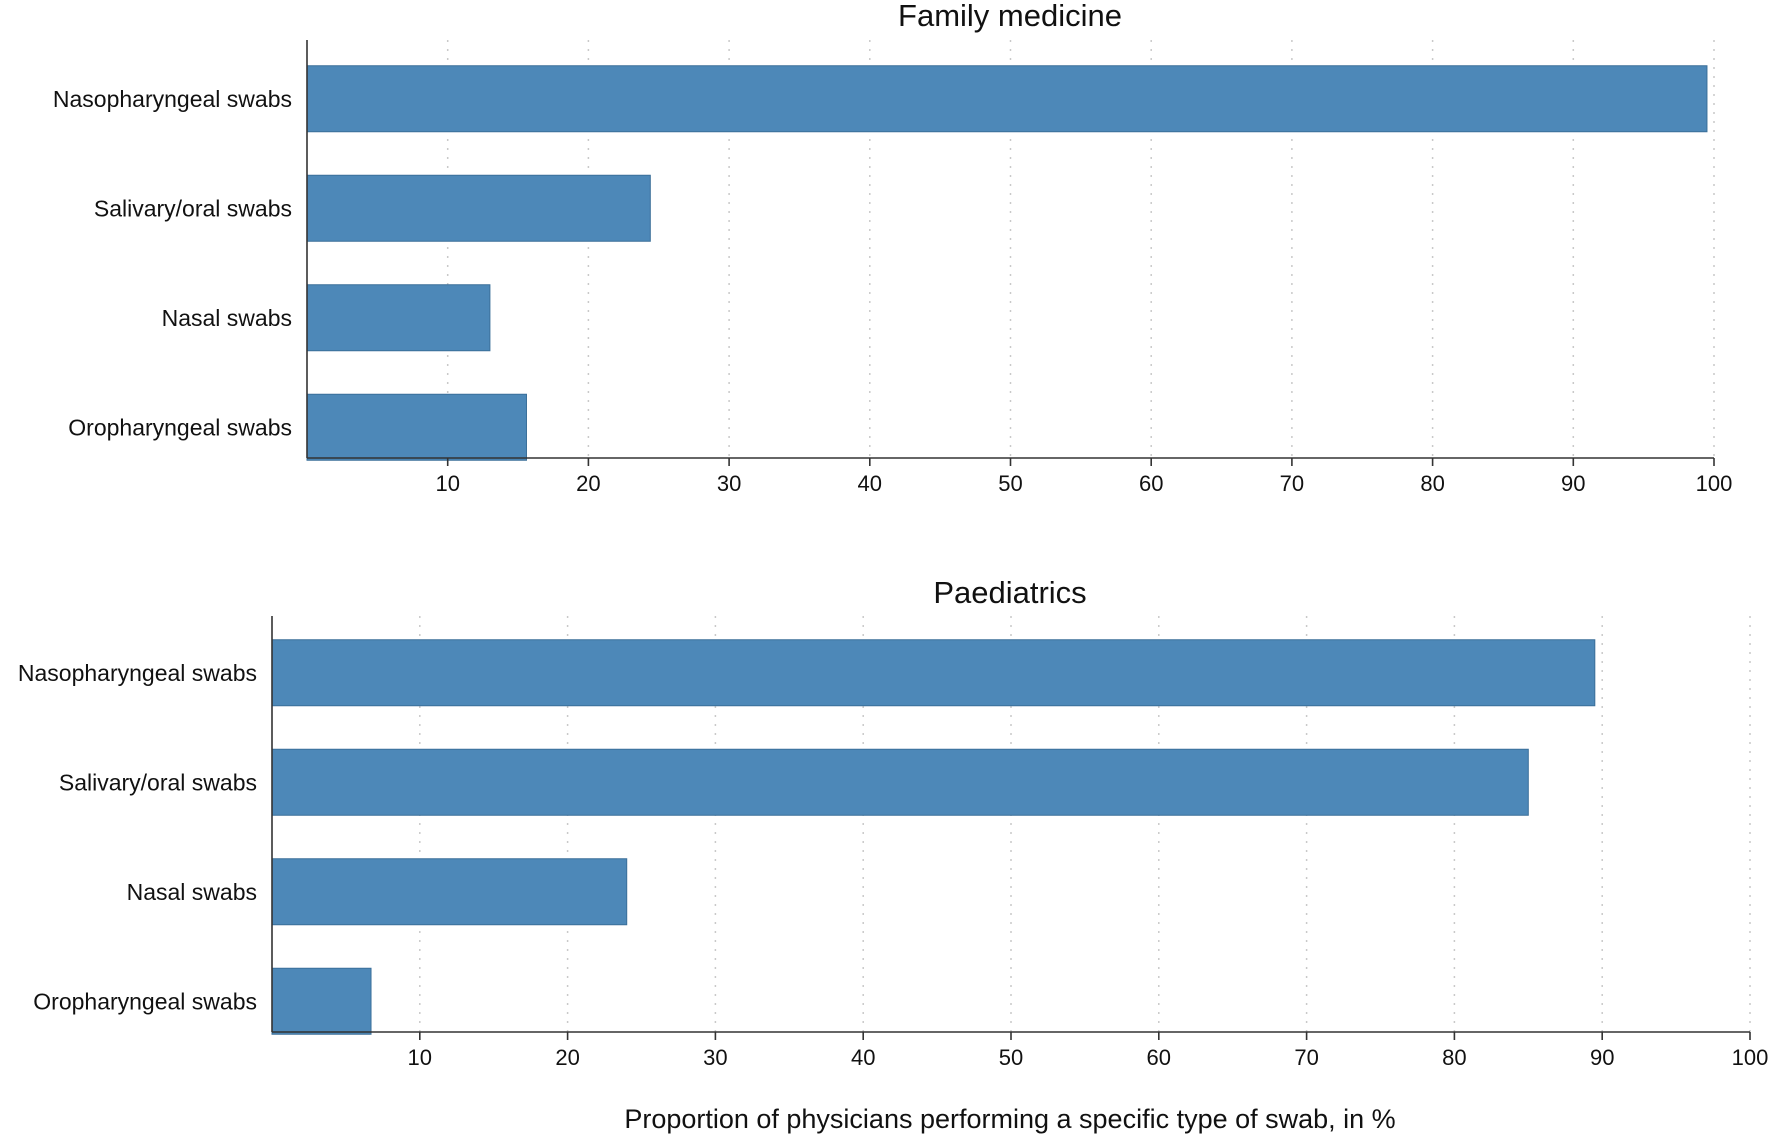 The width and height of the screenshot is (1772, 1138). What do you see at coordinates (1009, 592) in the screenshot?
I see `panel-title: Paediatrics` at bounding box center [1009, 592].